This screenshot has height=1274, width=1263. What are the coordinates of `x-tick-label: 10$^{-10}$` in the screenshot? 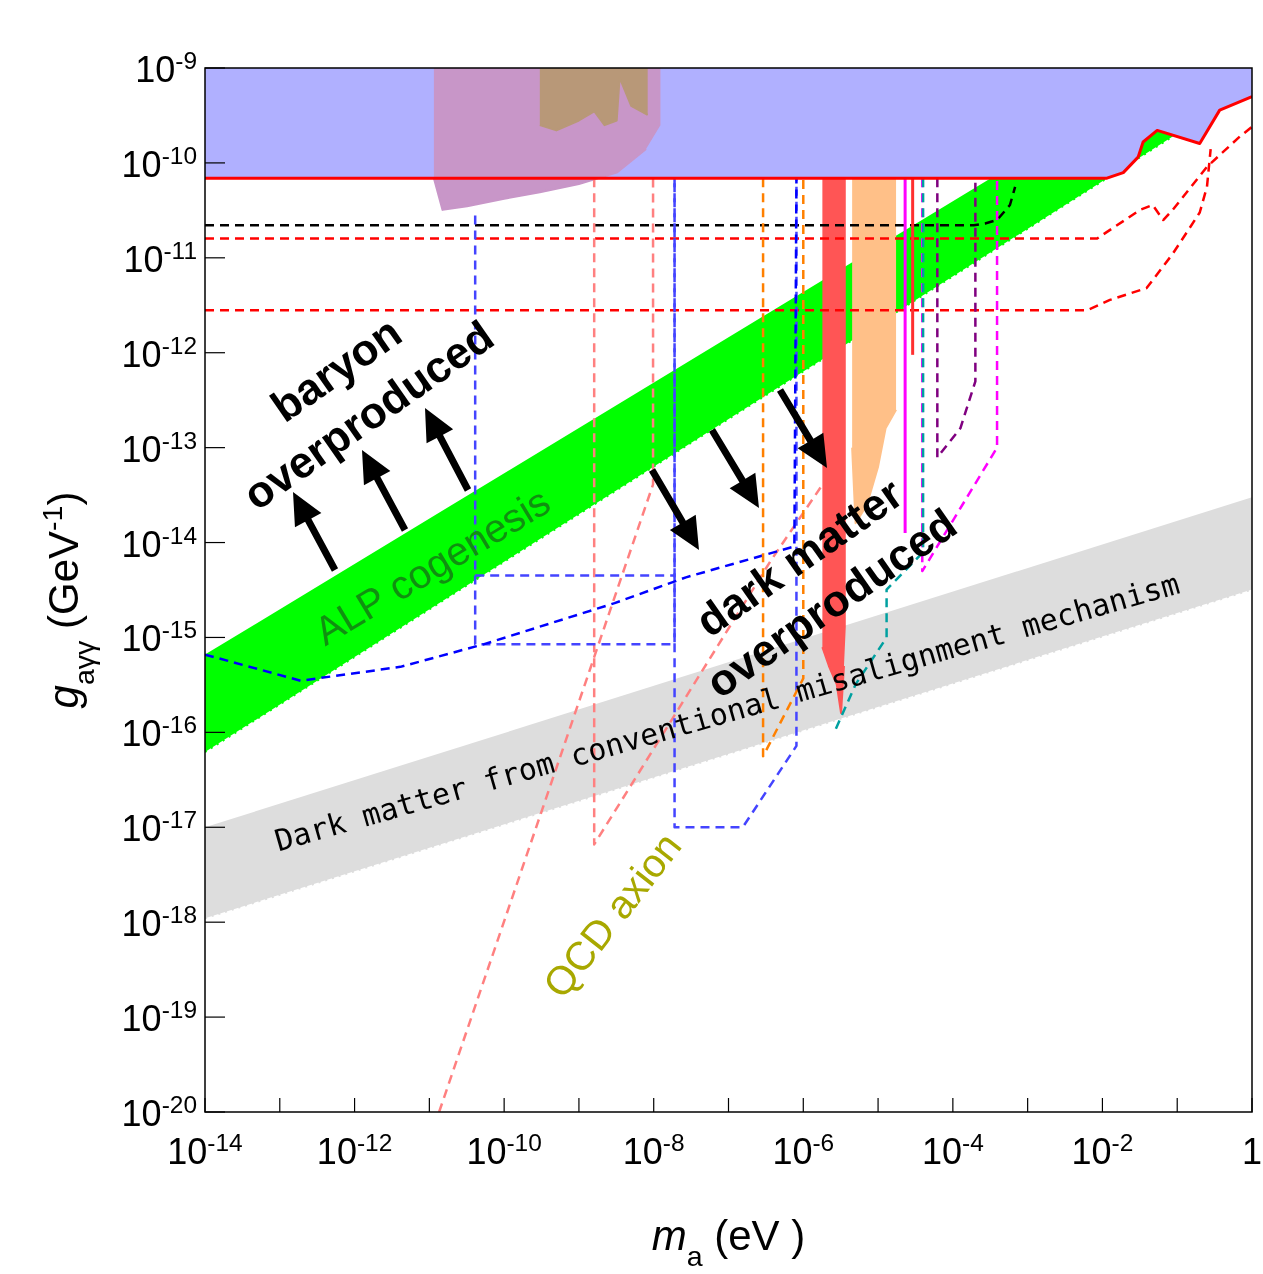 It's located at (504, 1150).